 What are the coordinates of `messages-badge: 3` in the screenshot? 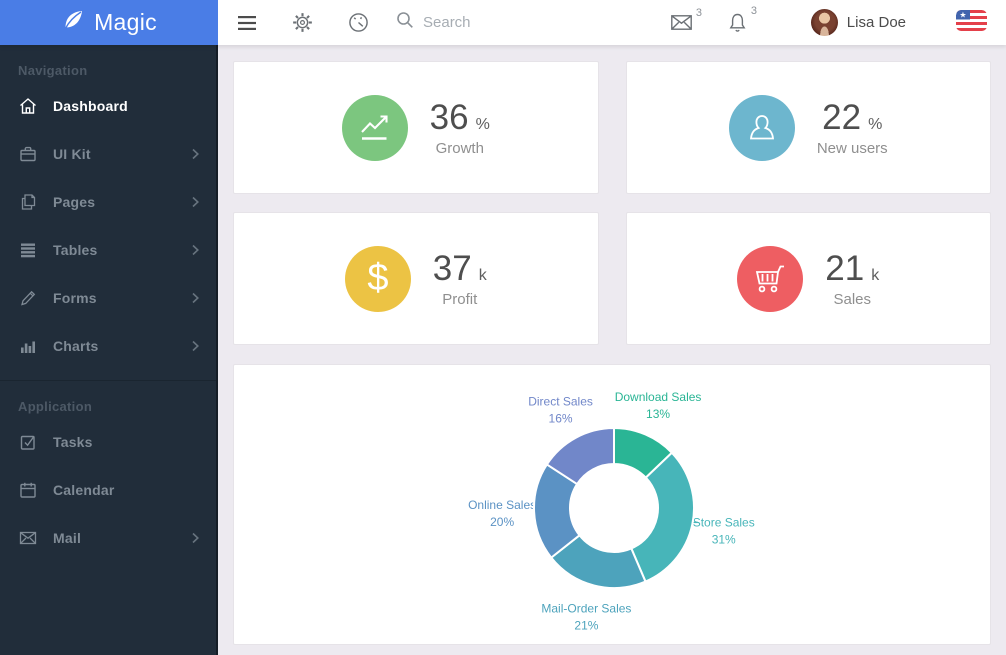 It's located at (698, 13).